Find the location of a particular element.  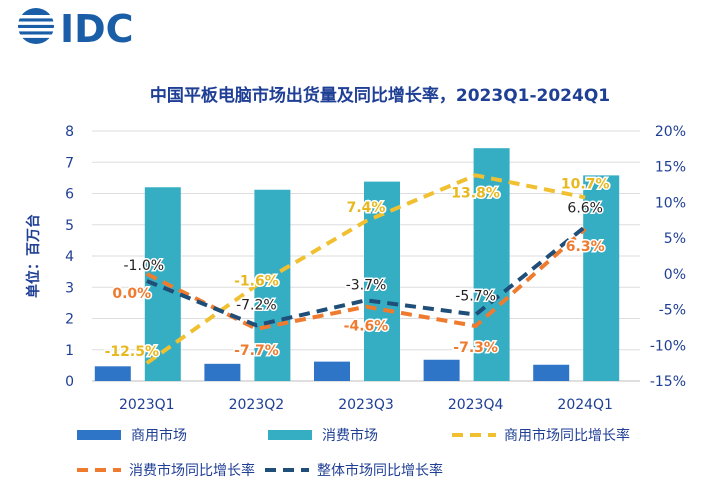

y-tick-label: 5 is located at coordinates (69, 226).